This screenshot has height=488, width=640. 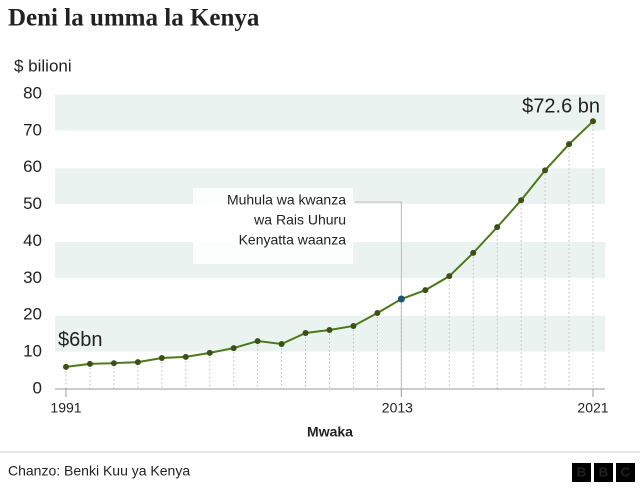 I want to click on logo-letter: C, so click(x=626, y=471).